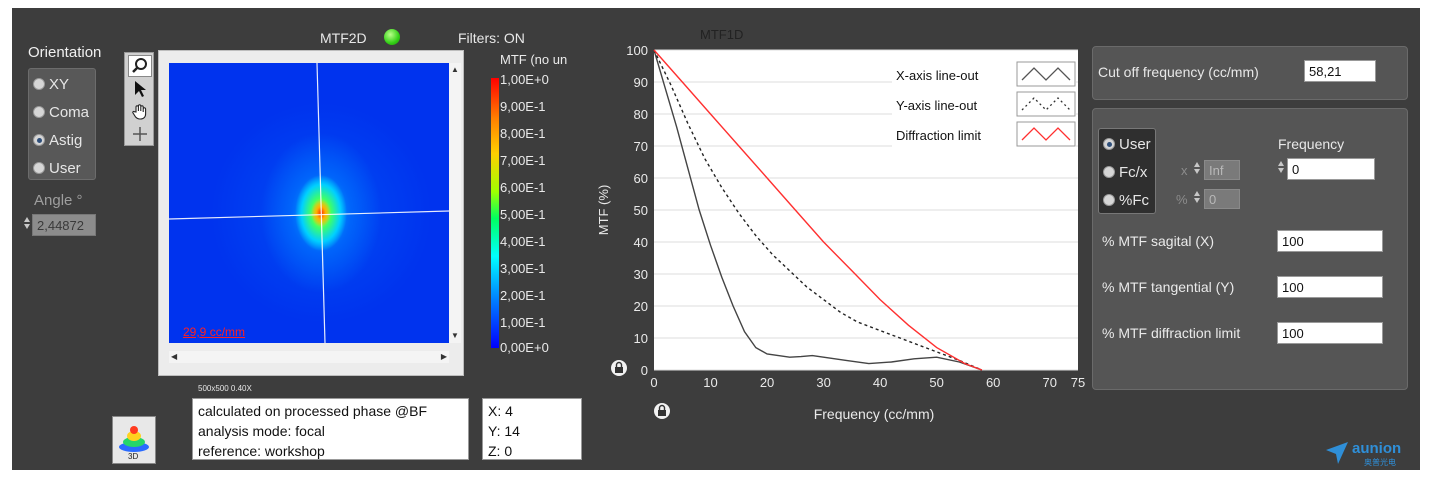  Describe the element at coordinates (722, 34) in the screenshot. I see `chart-title: MTF1D` at that location.